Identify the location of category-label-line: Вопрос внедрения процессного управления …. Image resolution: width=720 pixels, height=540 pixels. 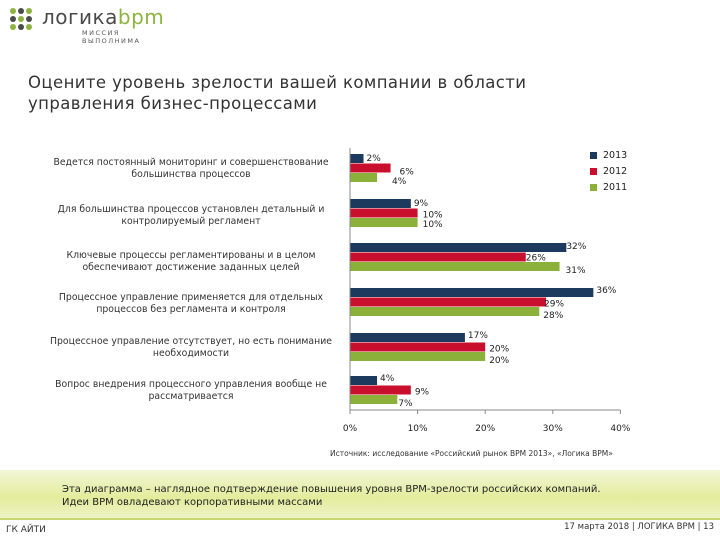
(191, 384).